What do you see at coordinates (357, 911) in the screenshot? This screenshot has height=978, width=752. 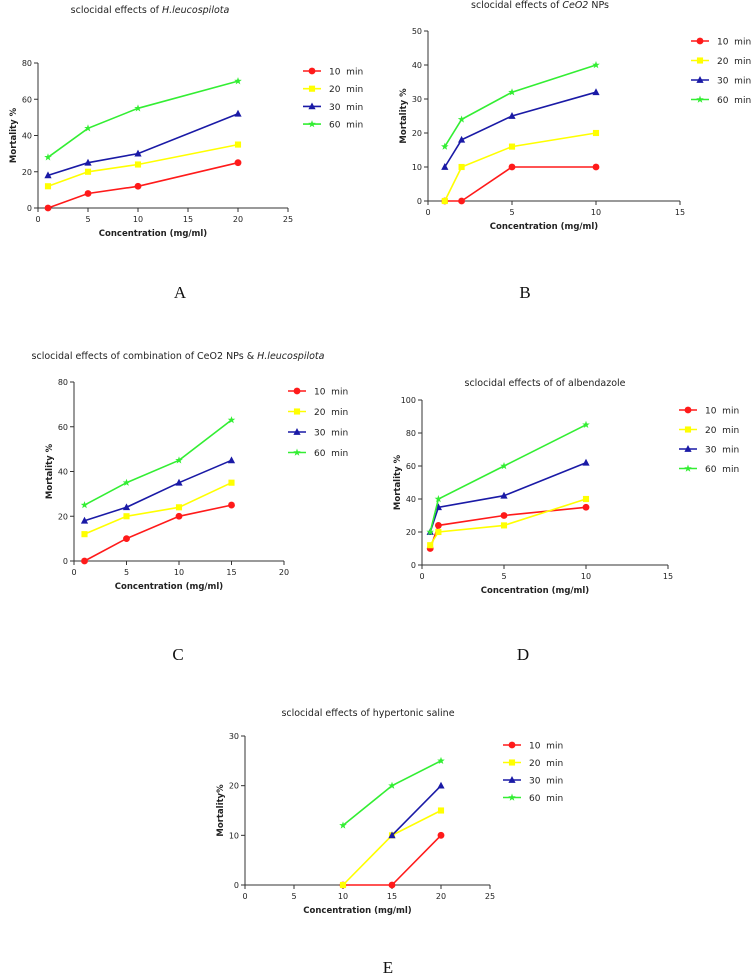 I see `x-axis-label: Concentration (mg/ml)` at bounding box center [357, 911].